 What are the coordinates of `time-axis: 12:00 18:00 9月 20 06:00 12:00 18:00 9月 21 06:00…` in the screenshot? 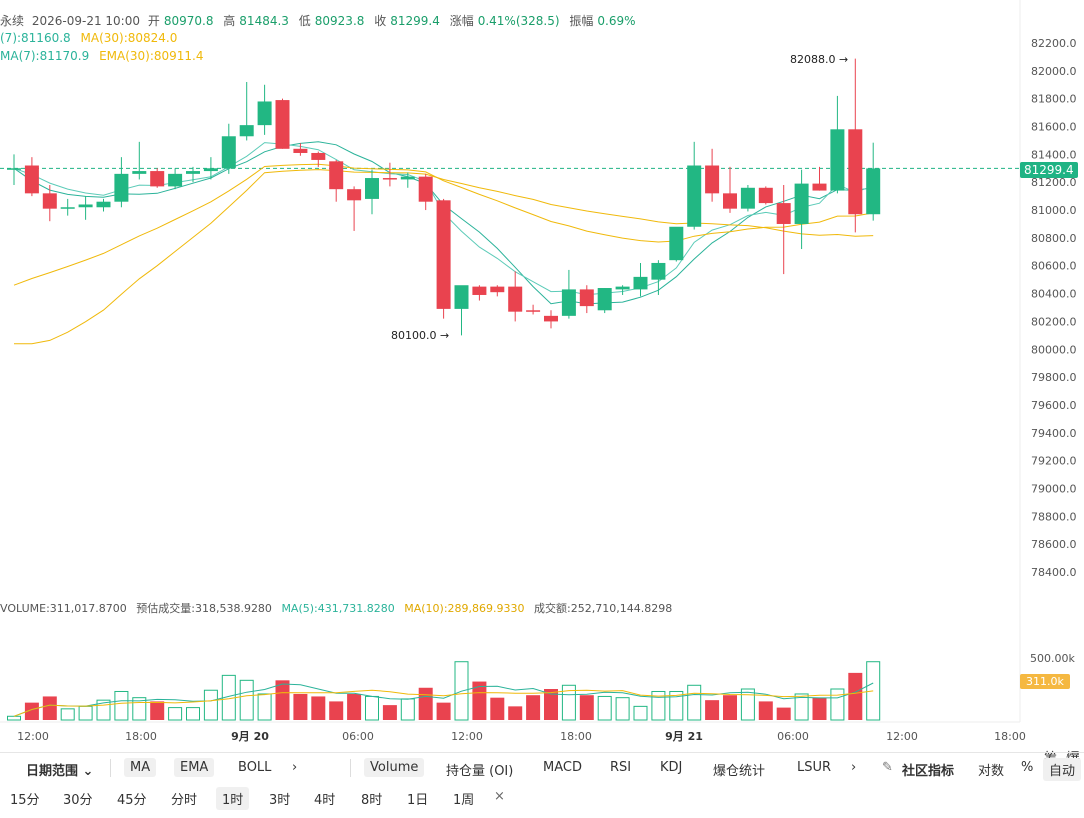 It's located at (521, 736).